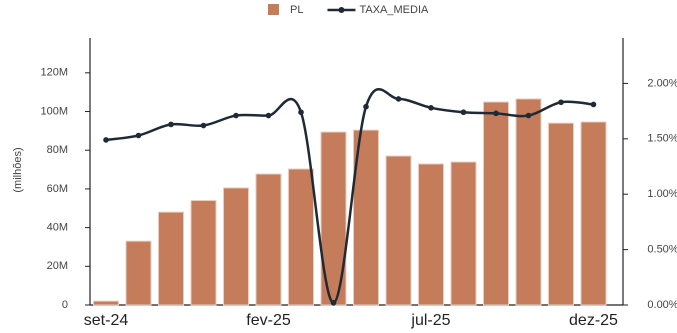 Image resolution: width=677 pixels, height=333 pixels. Describe the element at coordinates (273, 9) in the screenshot. I see `legend-swatch` at that location.